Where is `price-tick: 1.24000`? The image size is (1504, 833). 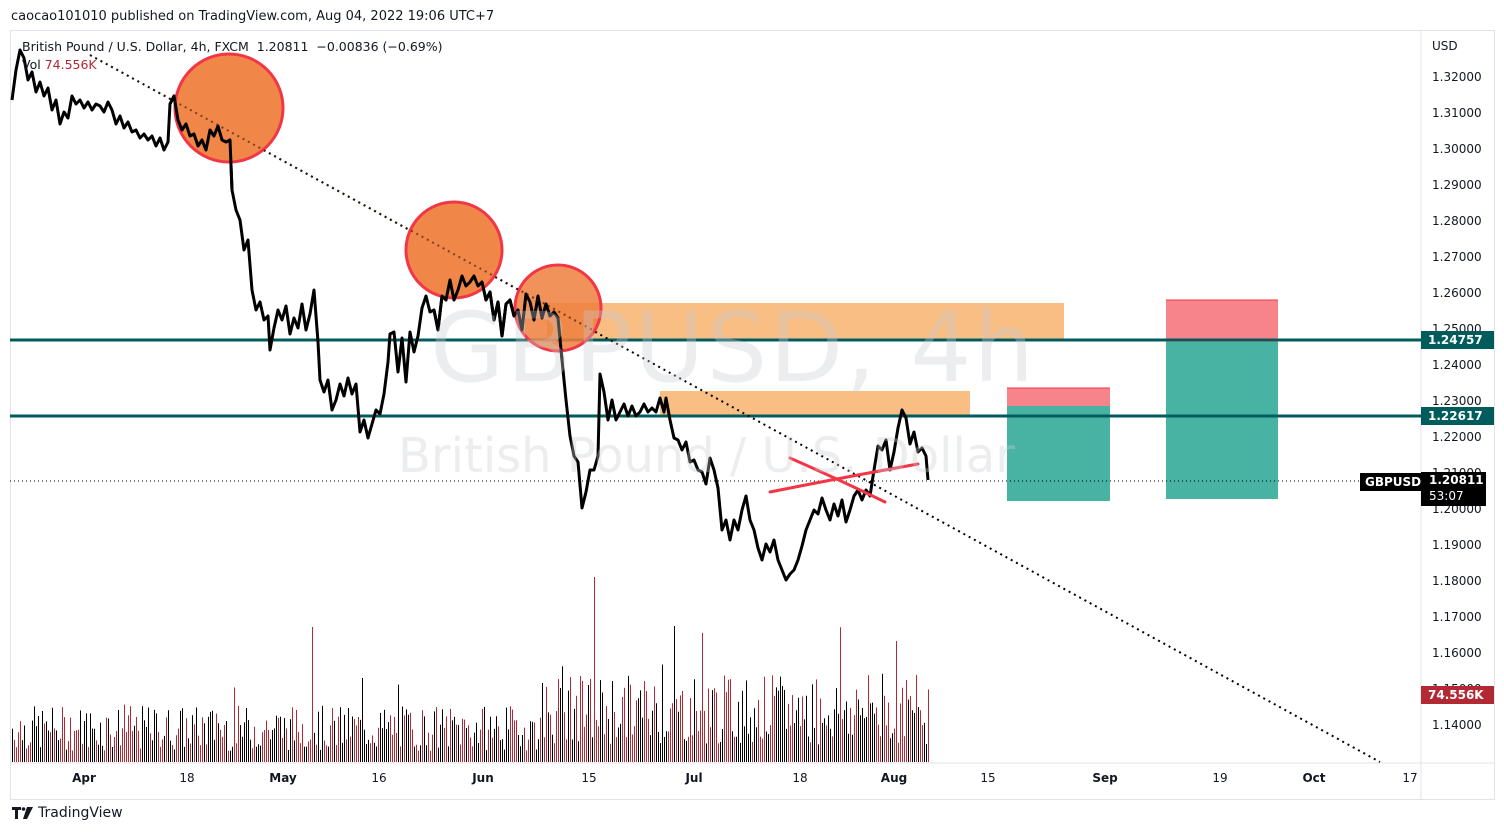 price-tick: 1.24000 is located at coordinates (1457, 365).